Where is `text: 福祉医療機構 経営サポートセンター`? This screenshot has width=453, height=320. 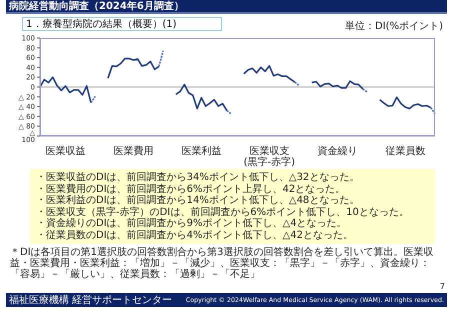
text: 福祉医療機構 経営サポートセンター is located at coordinates (90, 300).